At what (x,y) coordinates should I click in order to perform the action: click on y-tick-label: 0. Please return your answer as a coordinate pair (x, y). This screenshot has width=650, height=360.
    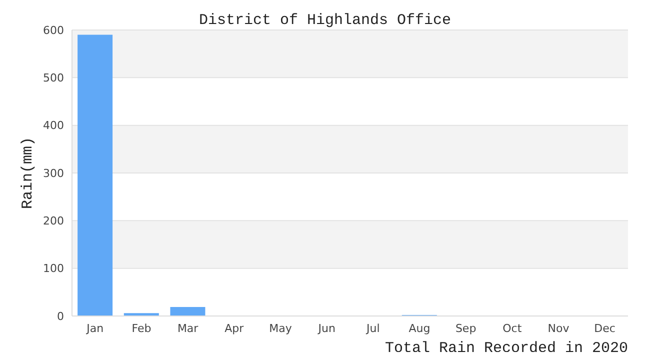
    Looking at the image, I should click on (60, 316).